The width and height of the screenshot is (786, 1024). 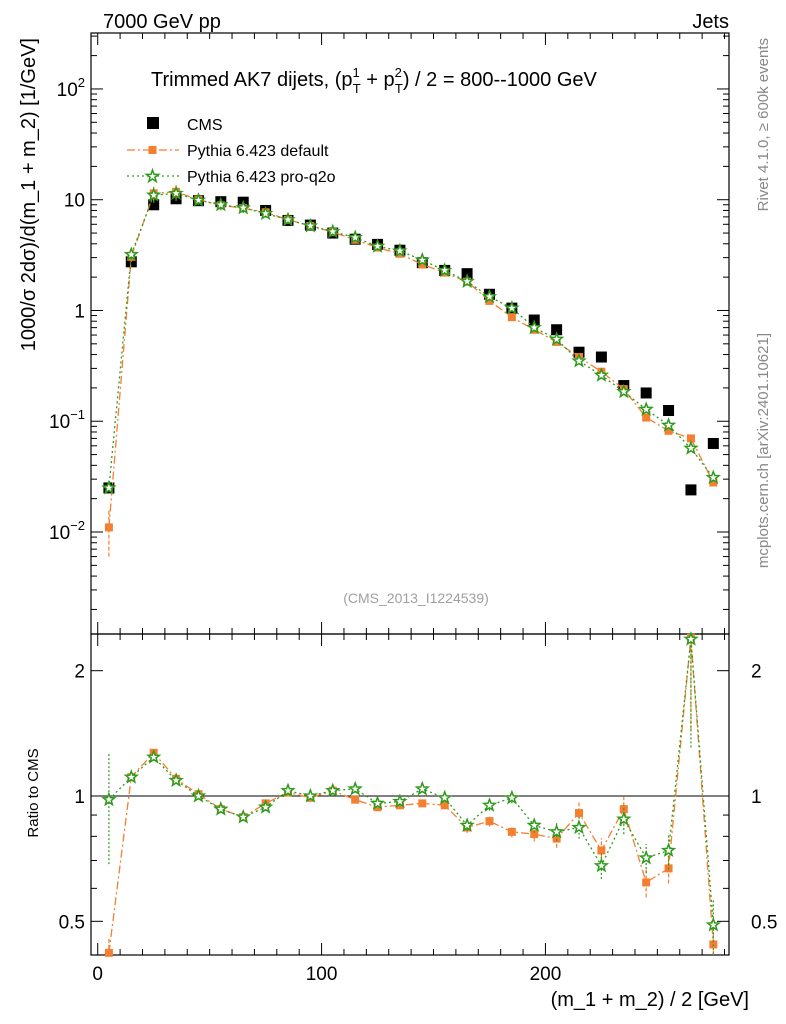 I want to click on rivet-version-text: Rivet 4.1.0, ≥ 600k events, so click(x=763, y=124).